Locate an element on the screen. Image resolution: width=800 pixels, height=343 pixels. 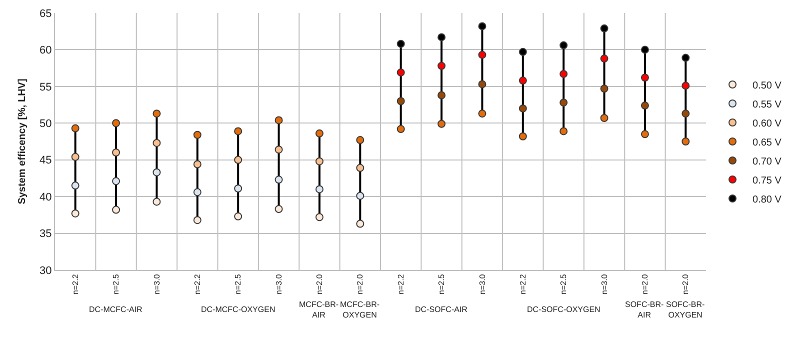
legend-label: 0.70 V is located at coordinates (767, 162).